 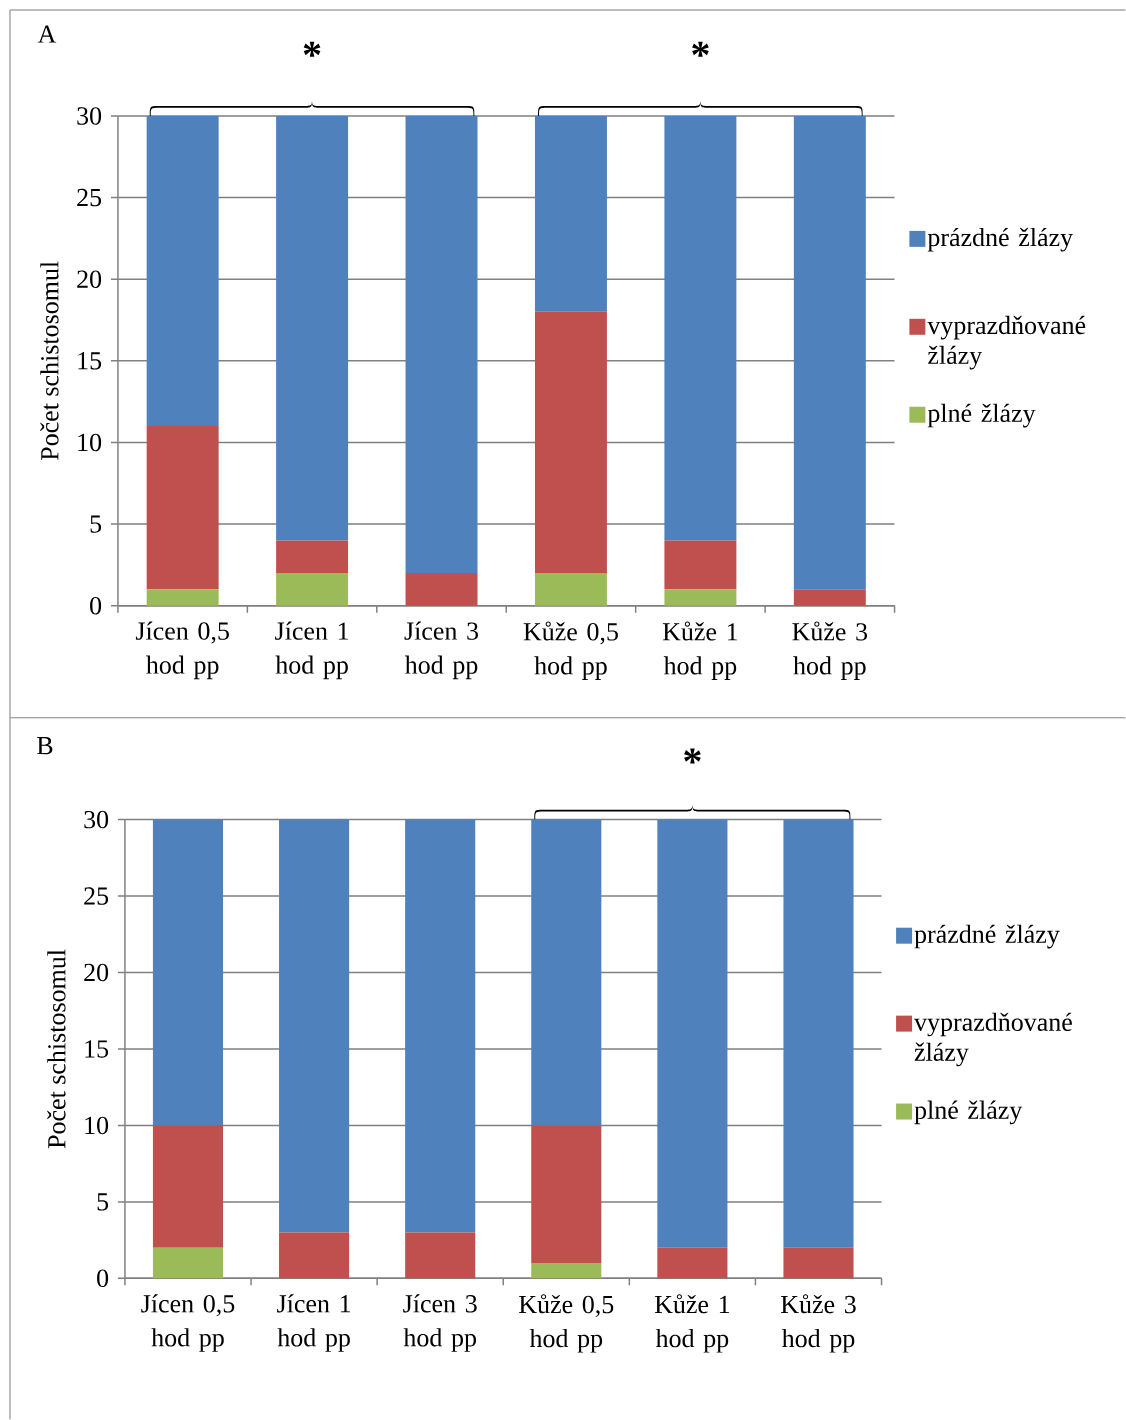 What do you see at coordinates (44, 746) in the screenshot?
I see `chart-title: B` at bounding box center [44, 746].